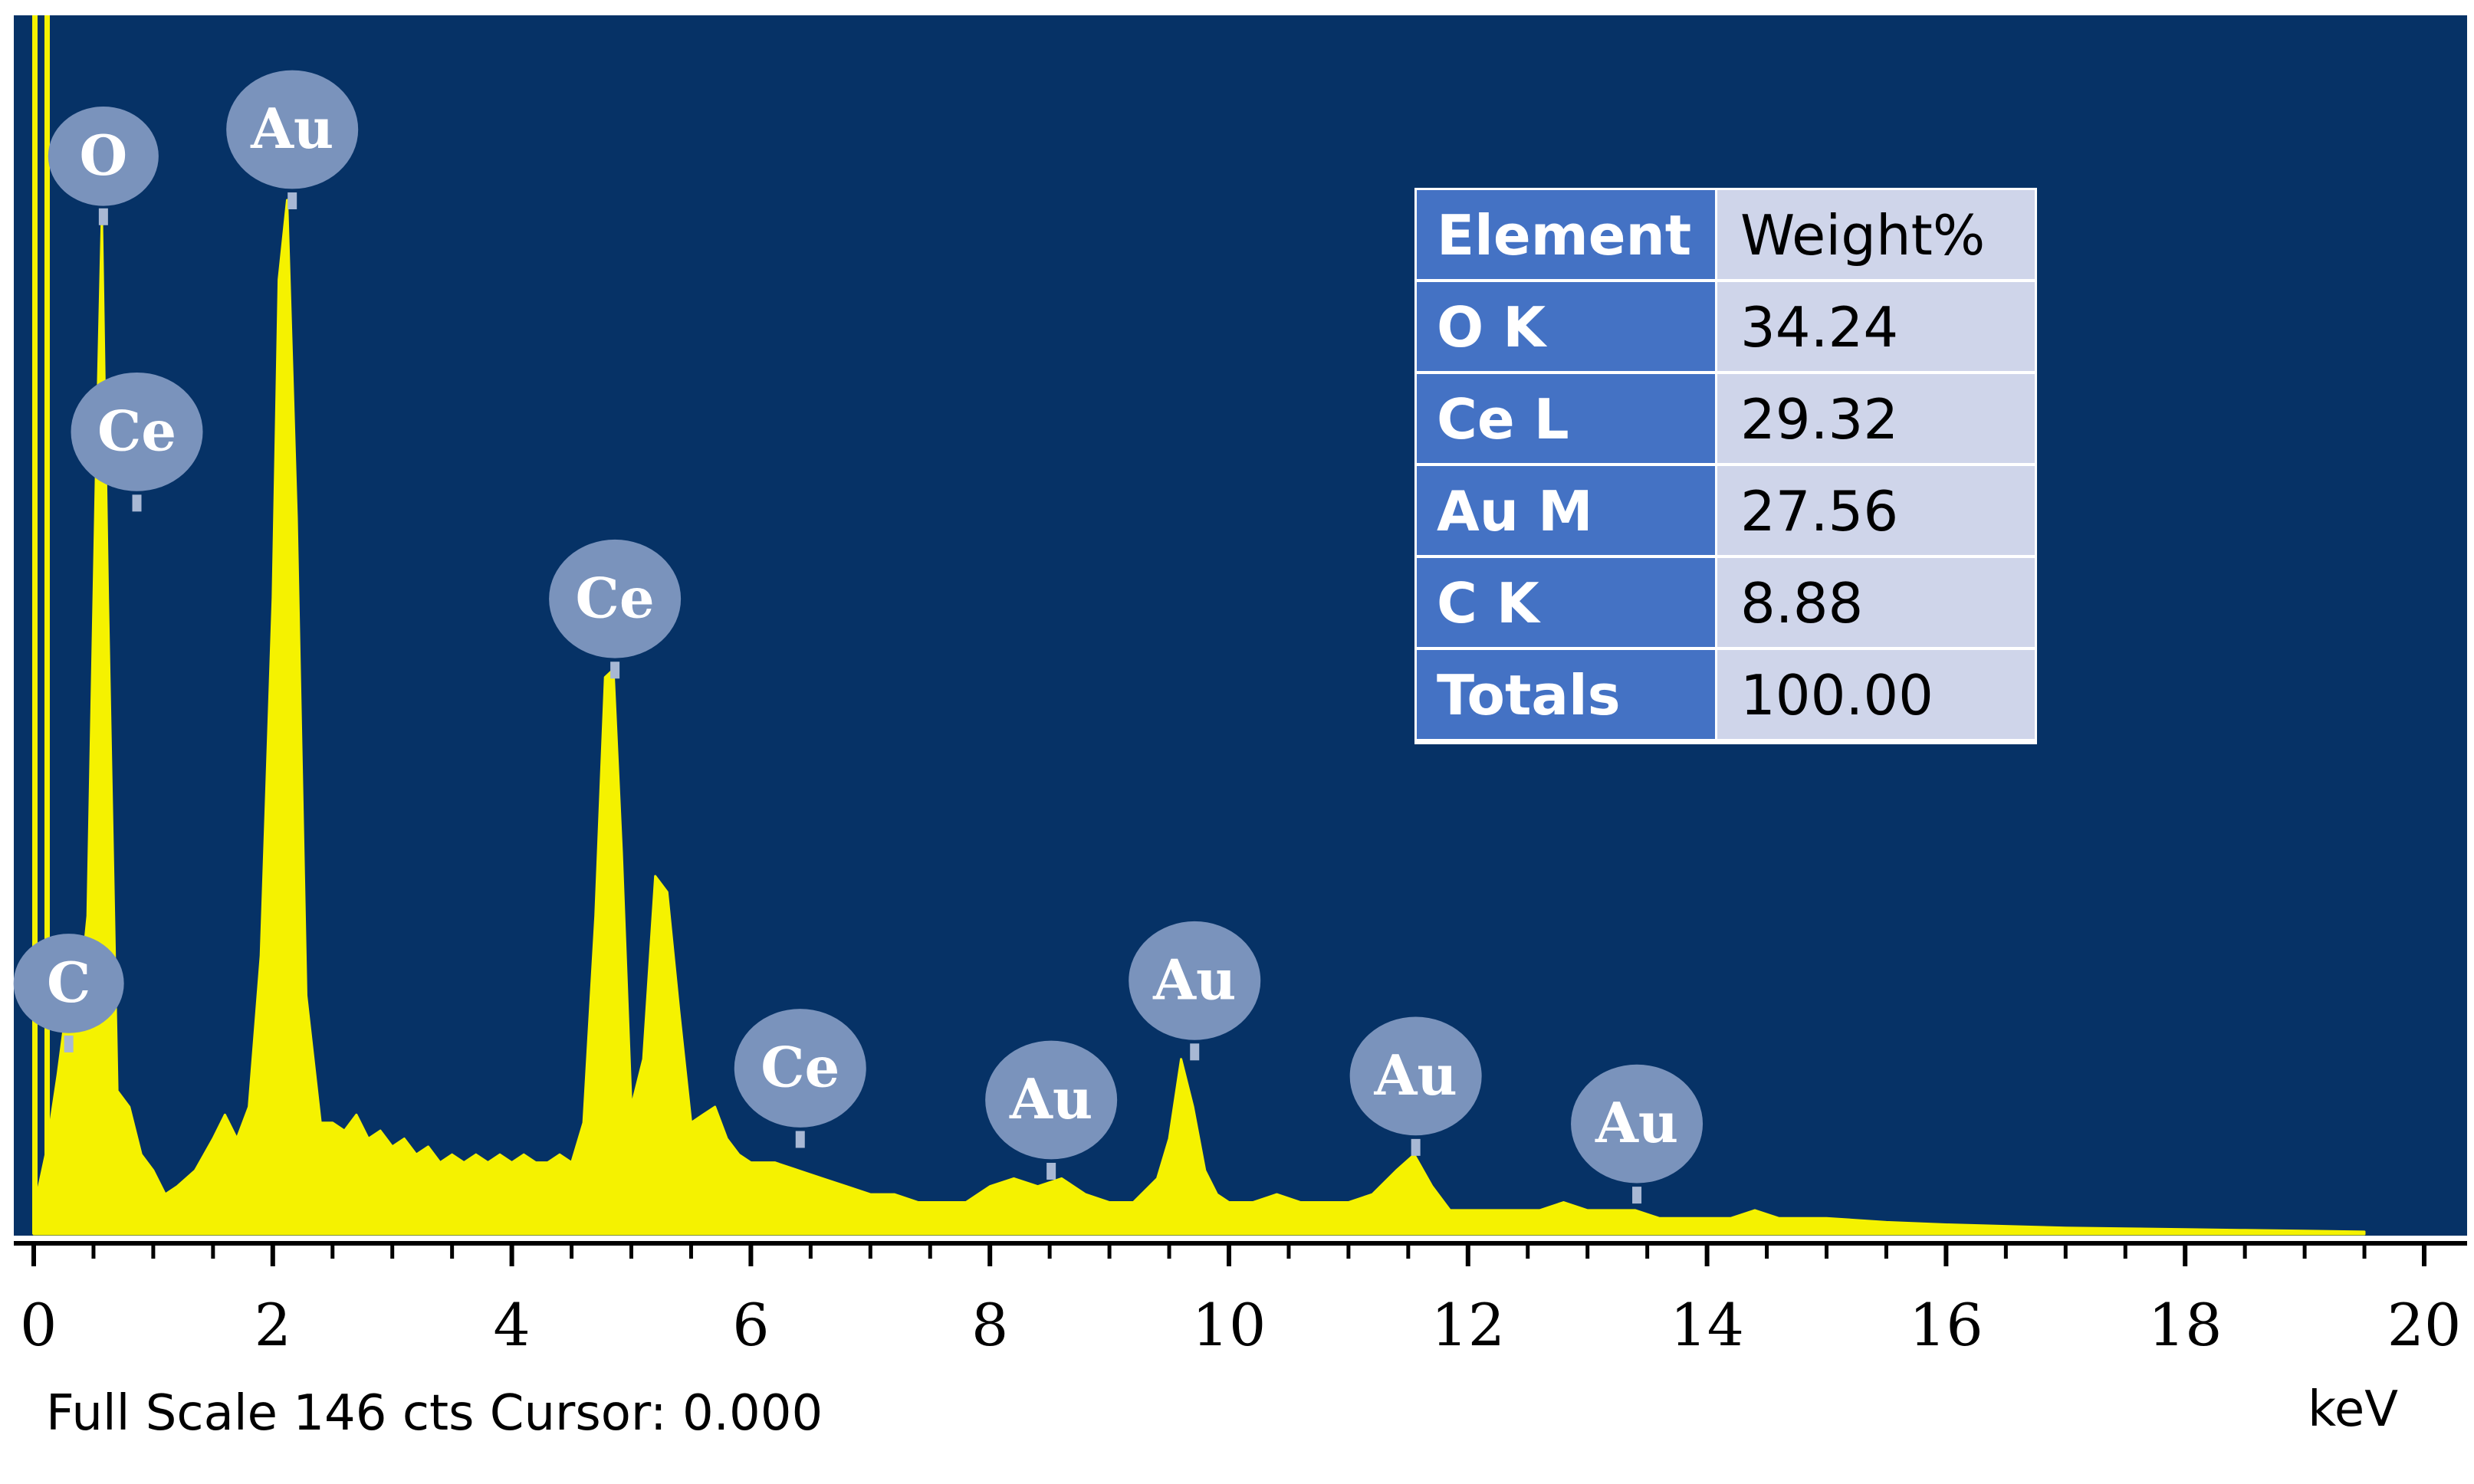 This screenshot has width=2474, height=1484. Describe the element at coordinates (751, 1325) in the screenshot. I see `x-tick-label: 6` at that location.